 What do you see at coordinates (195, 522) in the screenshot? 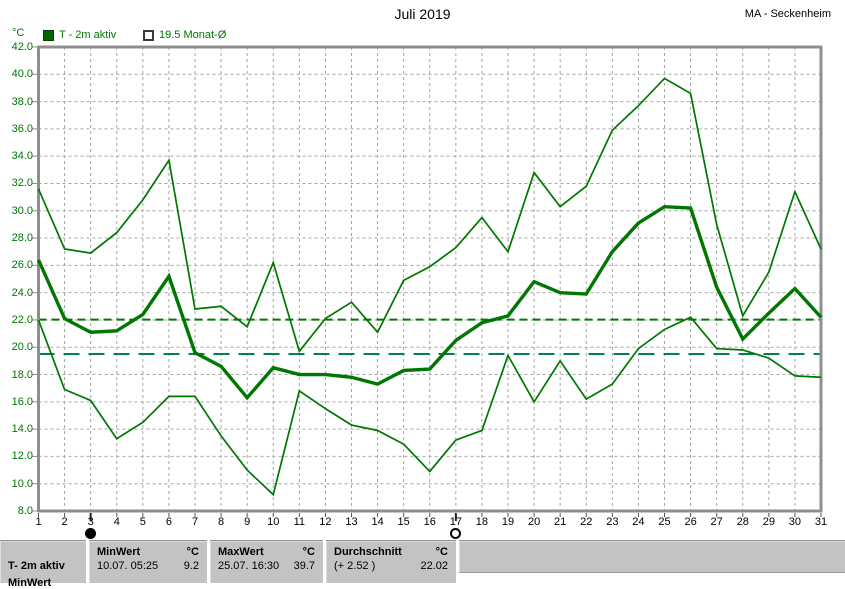
I see `x-axis-tick-label: 7` at bounding box center [195, 522].